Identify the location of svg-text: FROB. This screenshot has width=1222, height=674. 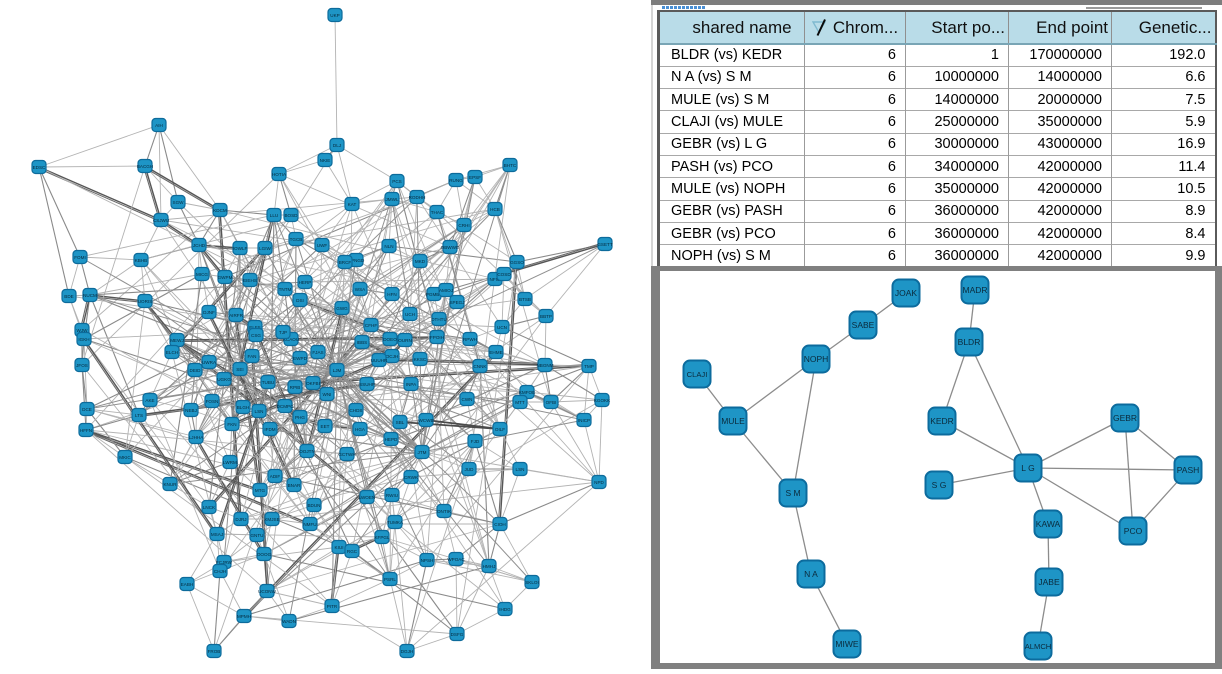
(214, 651).